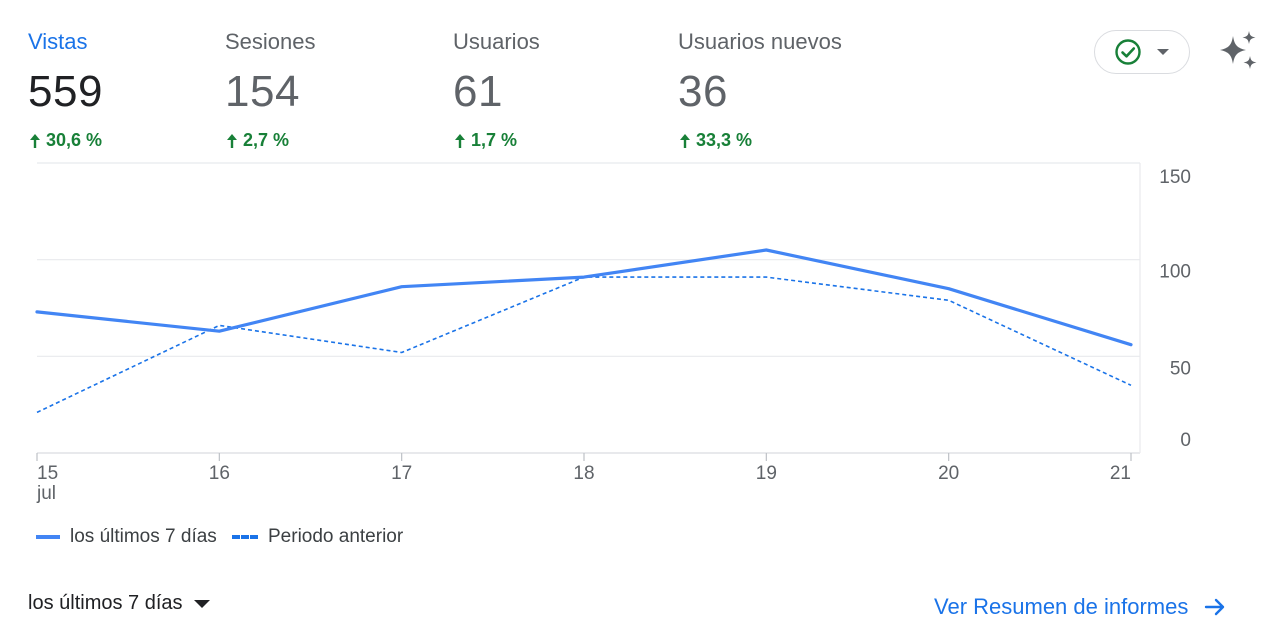  I want to click on metric-sesiones: Sesiones 154 2,7 %, so click(270, 89).